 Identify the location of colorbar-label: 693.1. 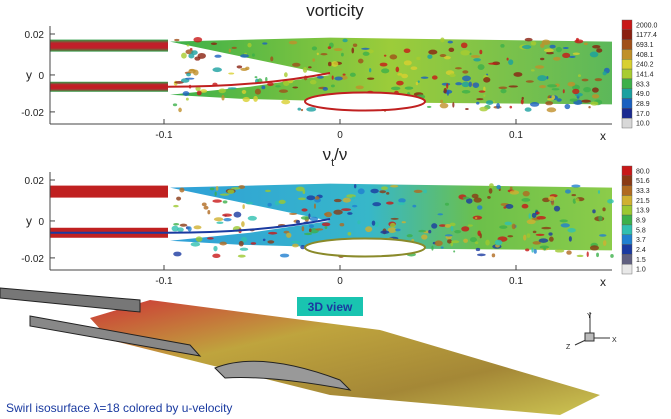
(645, 45).